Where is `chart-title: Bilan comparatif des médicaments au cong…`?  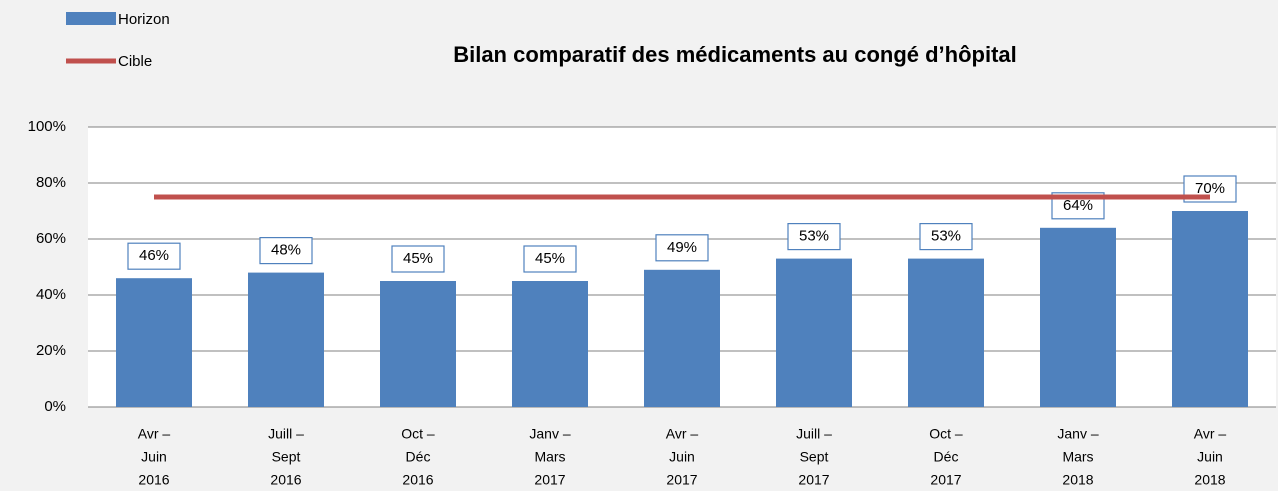
chart-title: Bilan comparatif des médicaments au cong… is located at coordinates (735, 54).